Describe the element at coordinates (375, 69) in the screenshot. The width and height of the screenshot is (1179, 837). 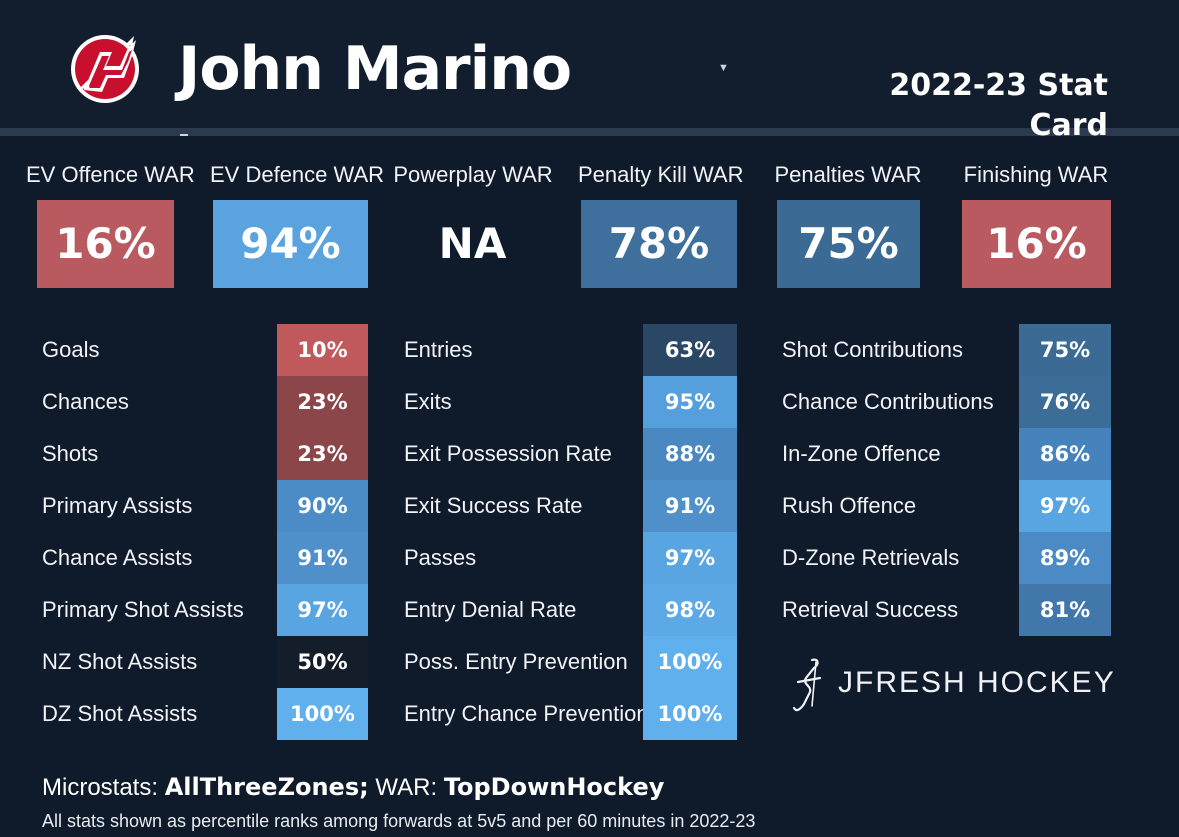
I see `player-name: John Marino` at that location.